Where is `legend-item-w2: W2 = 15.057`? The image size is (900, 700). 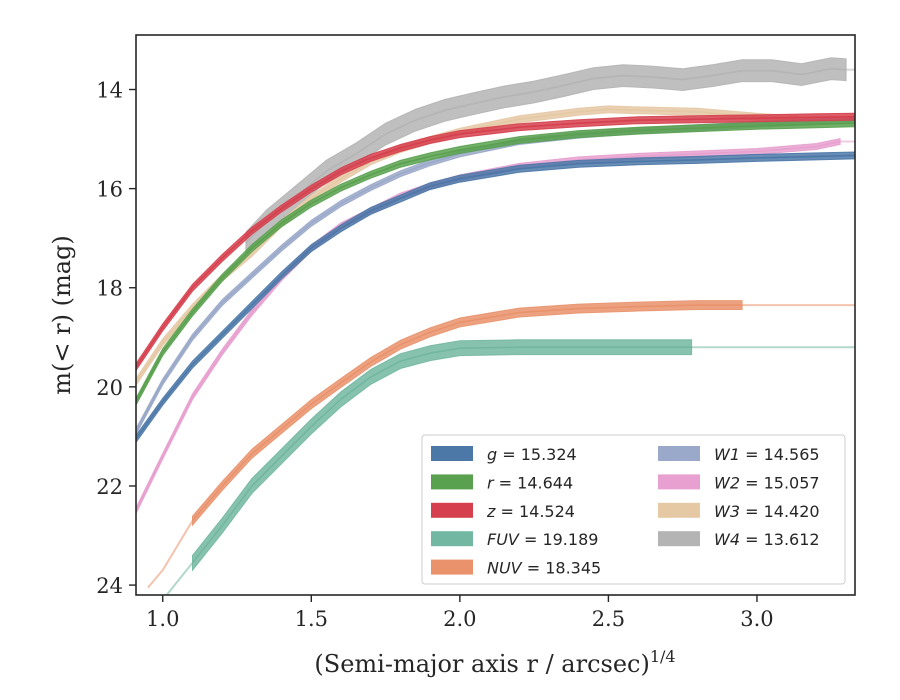 legend-item-w2: W2 = 15.057 is located at coordinates (739, 482).